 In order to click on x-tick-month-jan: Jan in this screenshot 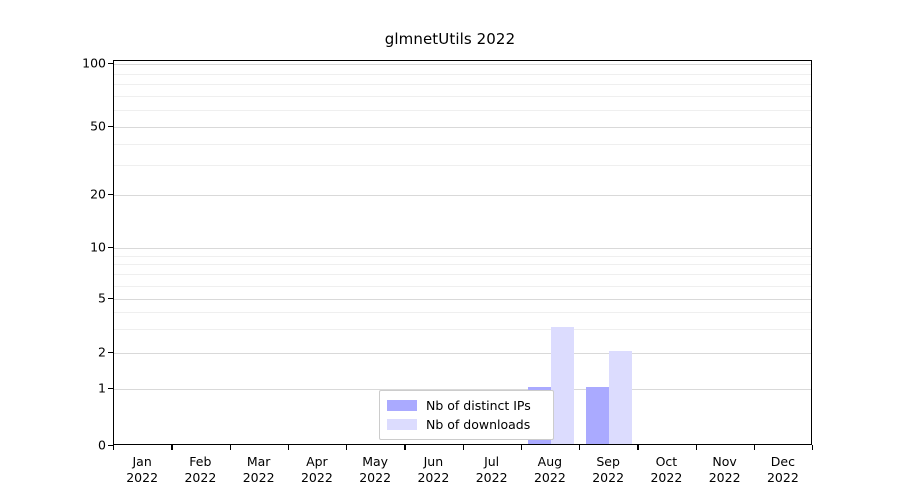, I will do `click(142, 461)`.